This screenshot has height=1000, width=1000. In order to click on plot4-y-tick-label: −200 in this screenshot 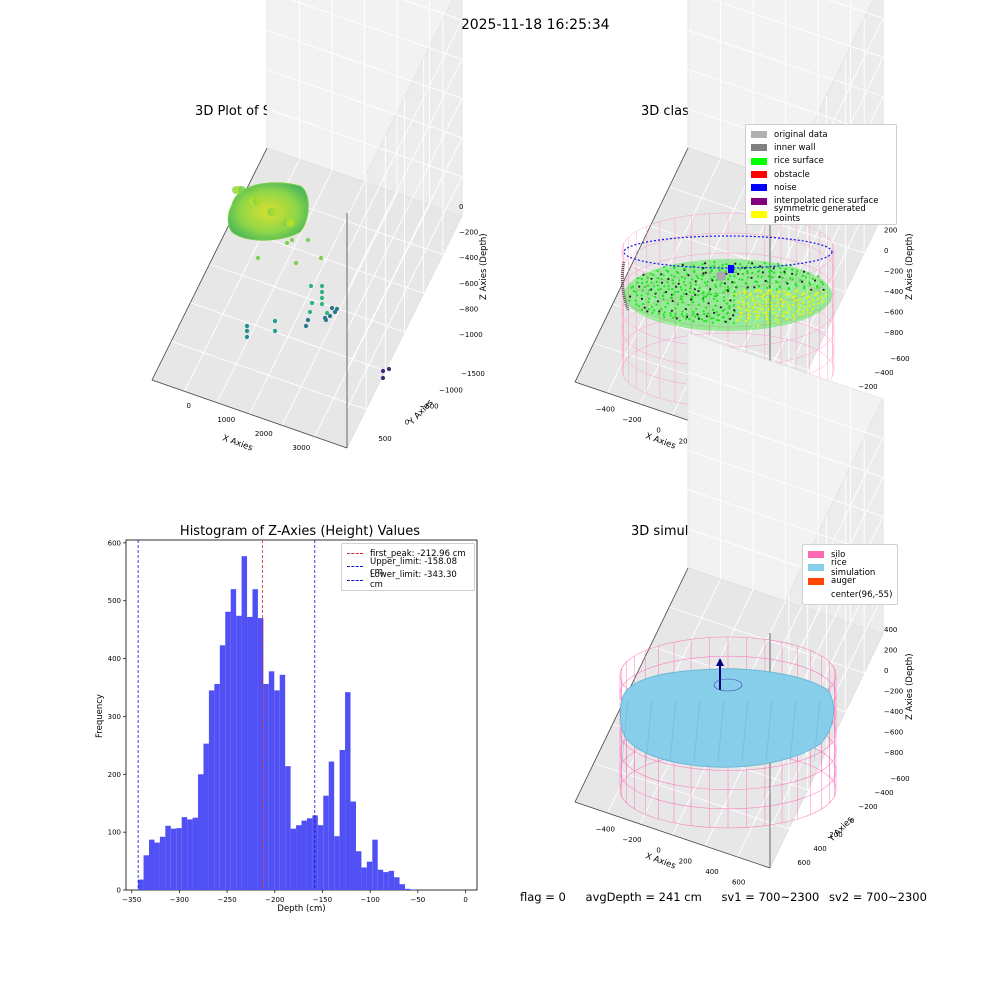, I will do `click(867, 807)`.